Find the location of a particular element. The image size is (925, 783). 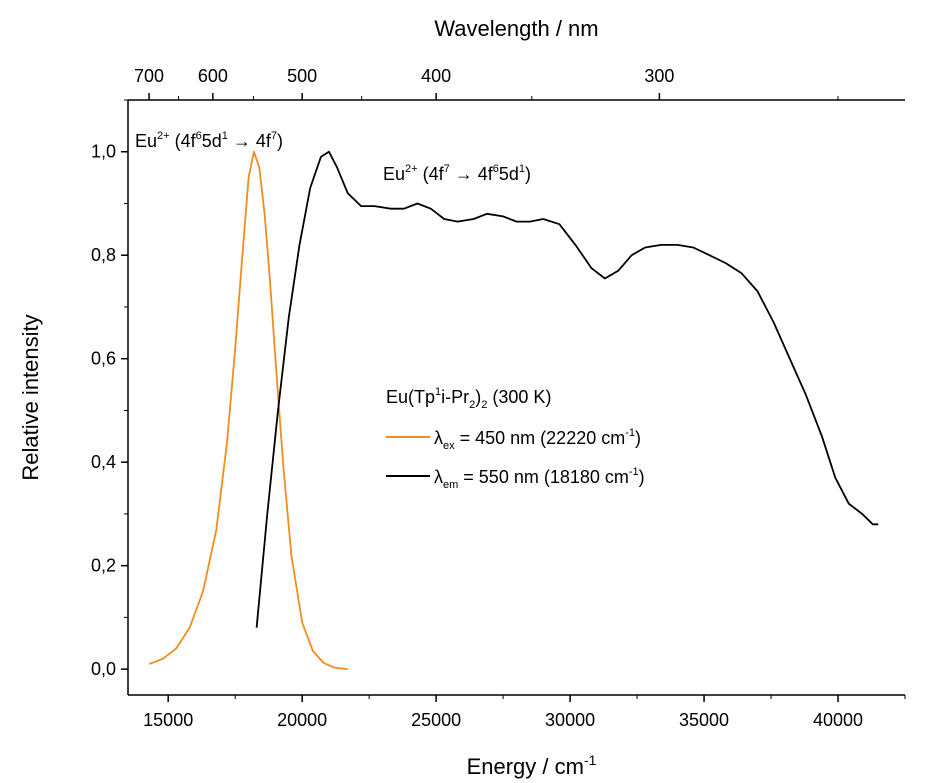

top-tick-label: 500 is located at coordinates (302, 76).